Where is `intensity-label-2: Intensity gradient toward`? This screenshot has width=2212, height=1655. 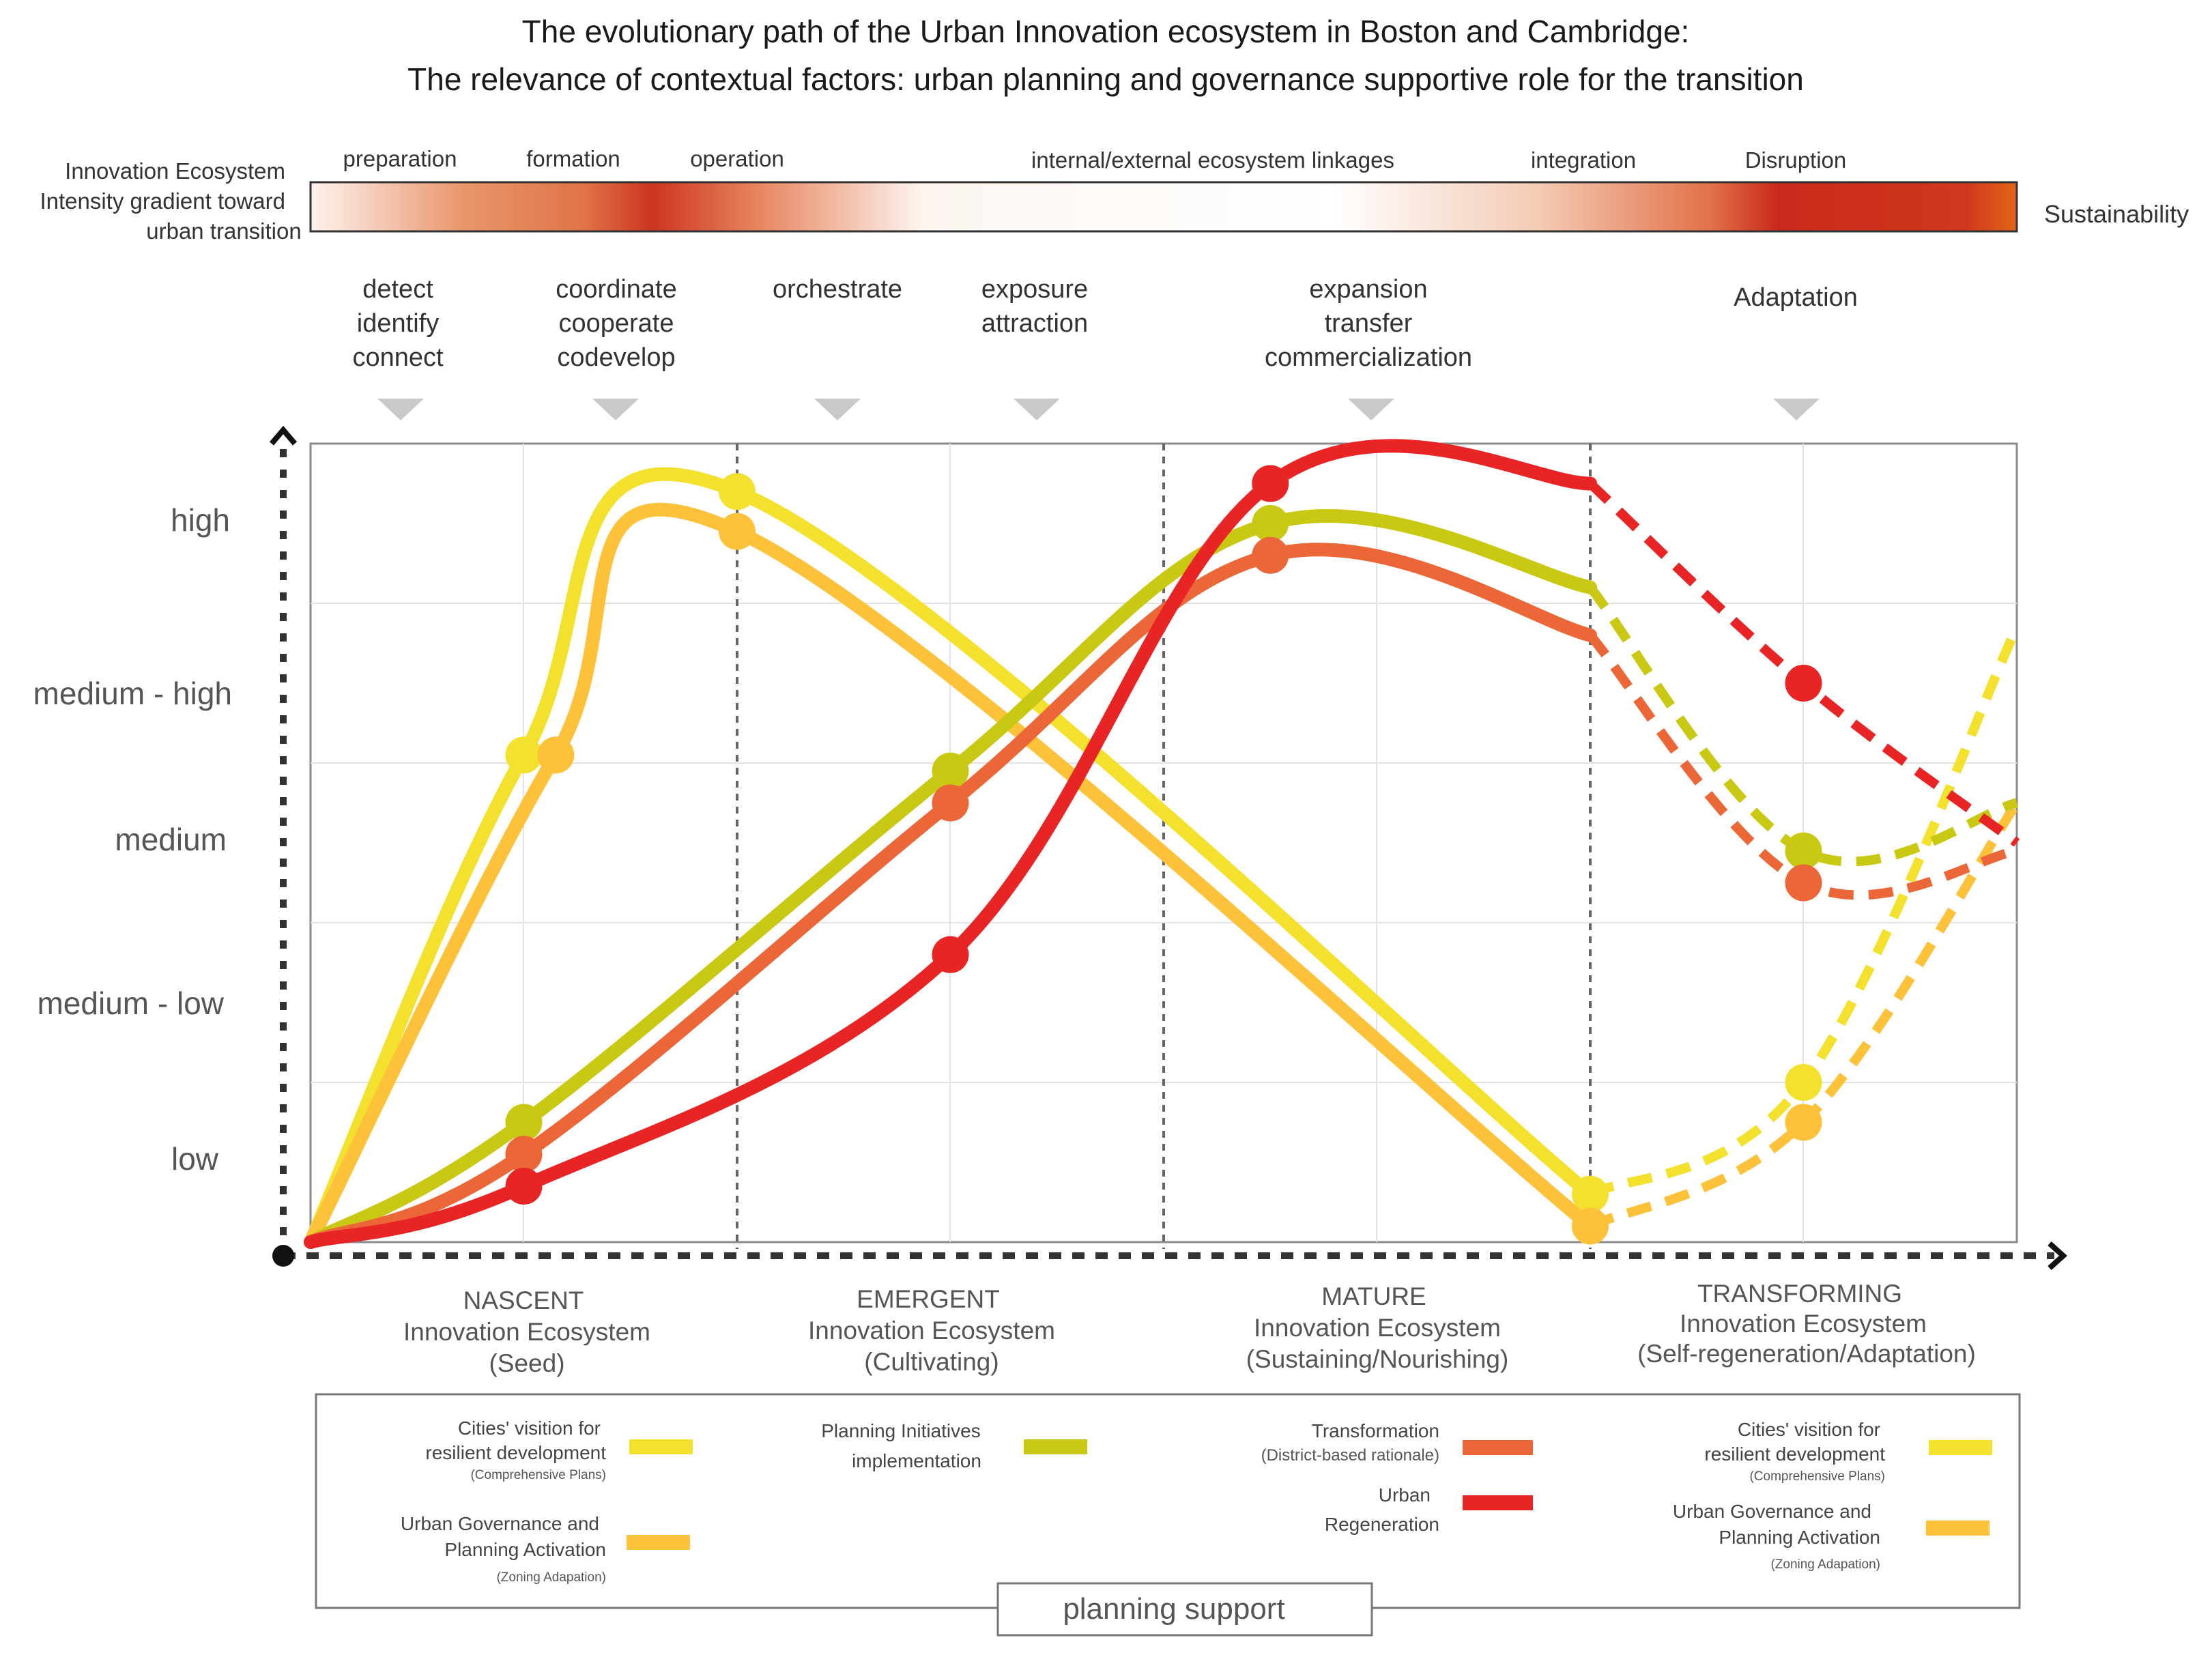
intensity-label-2: Intensity gradient toward is located at coordinates (162, 201).